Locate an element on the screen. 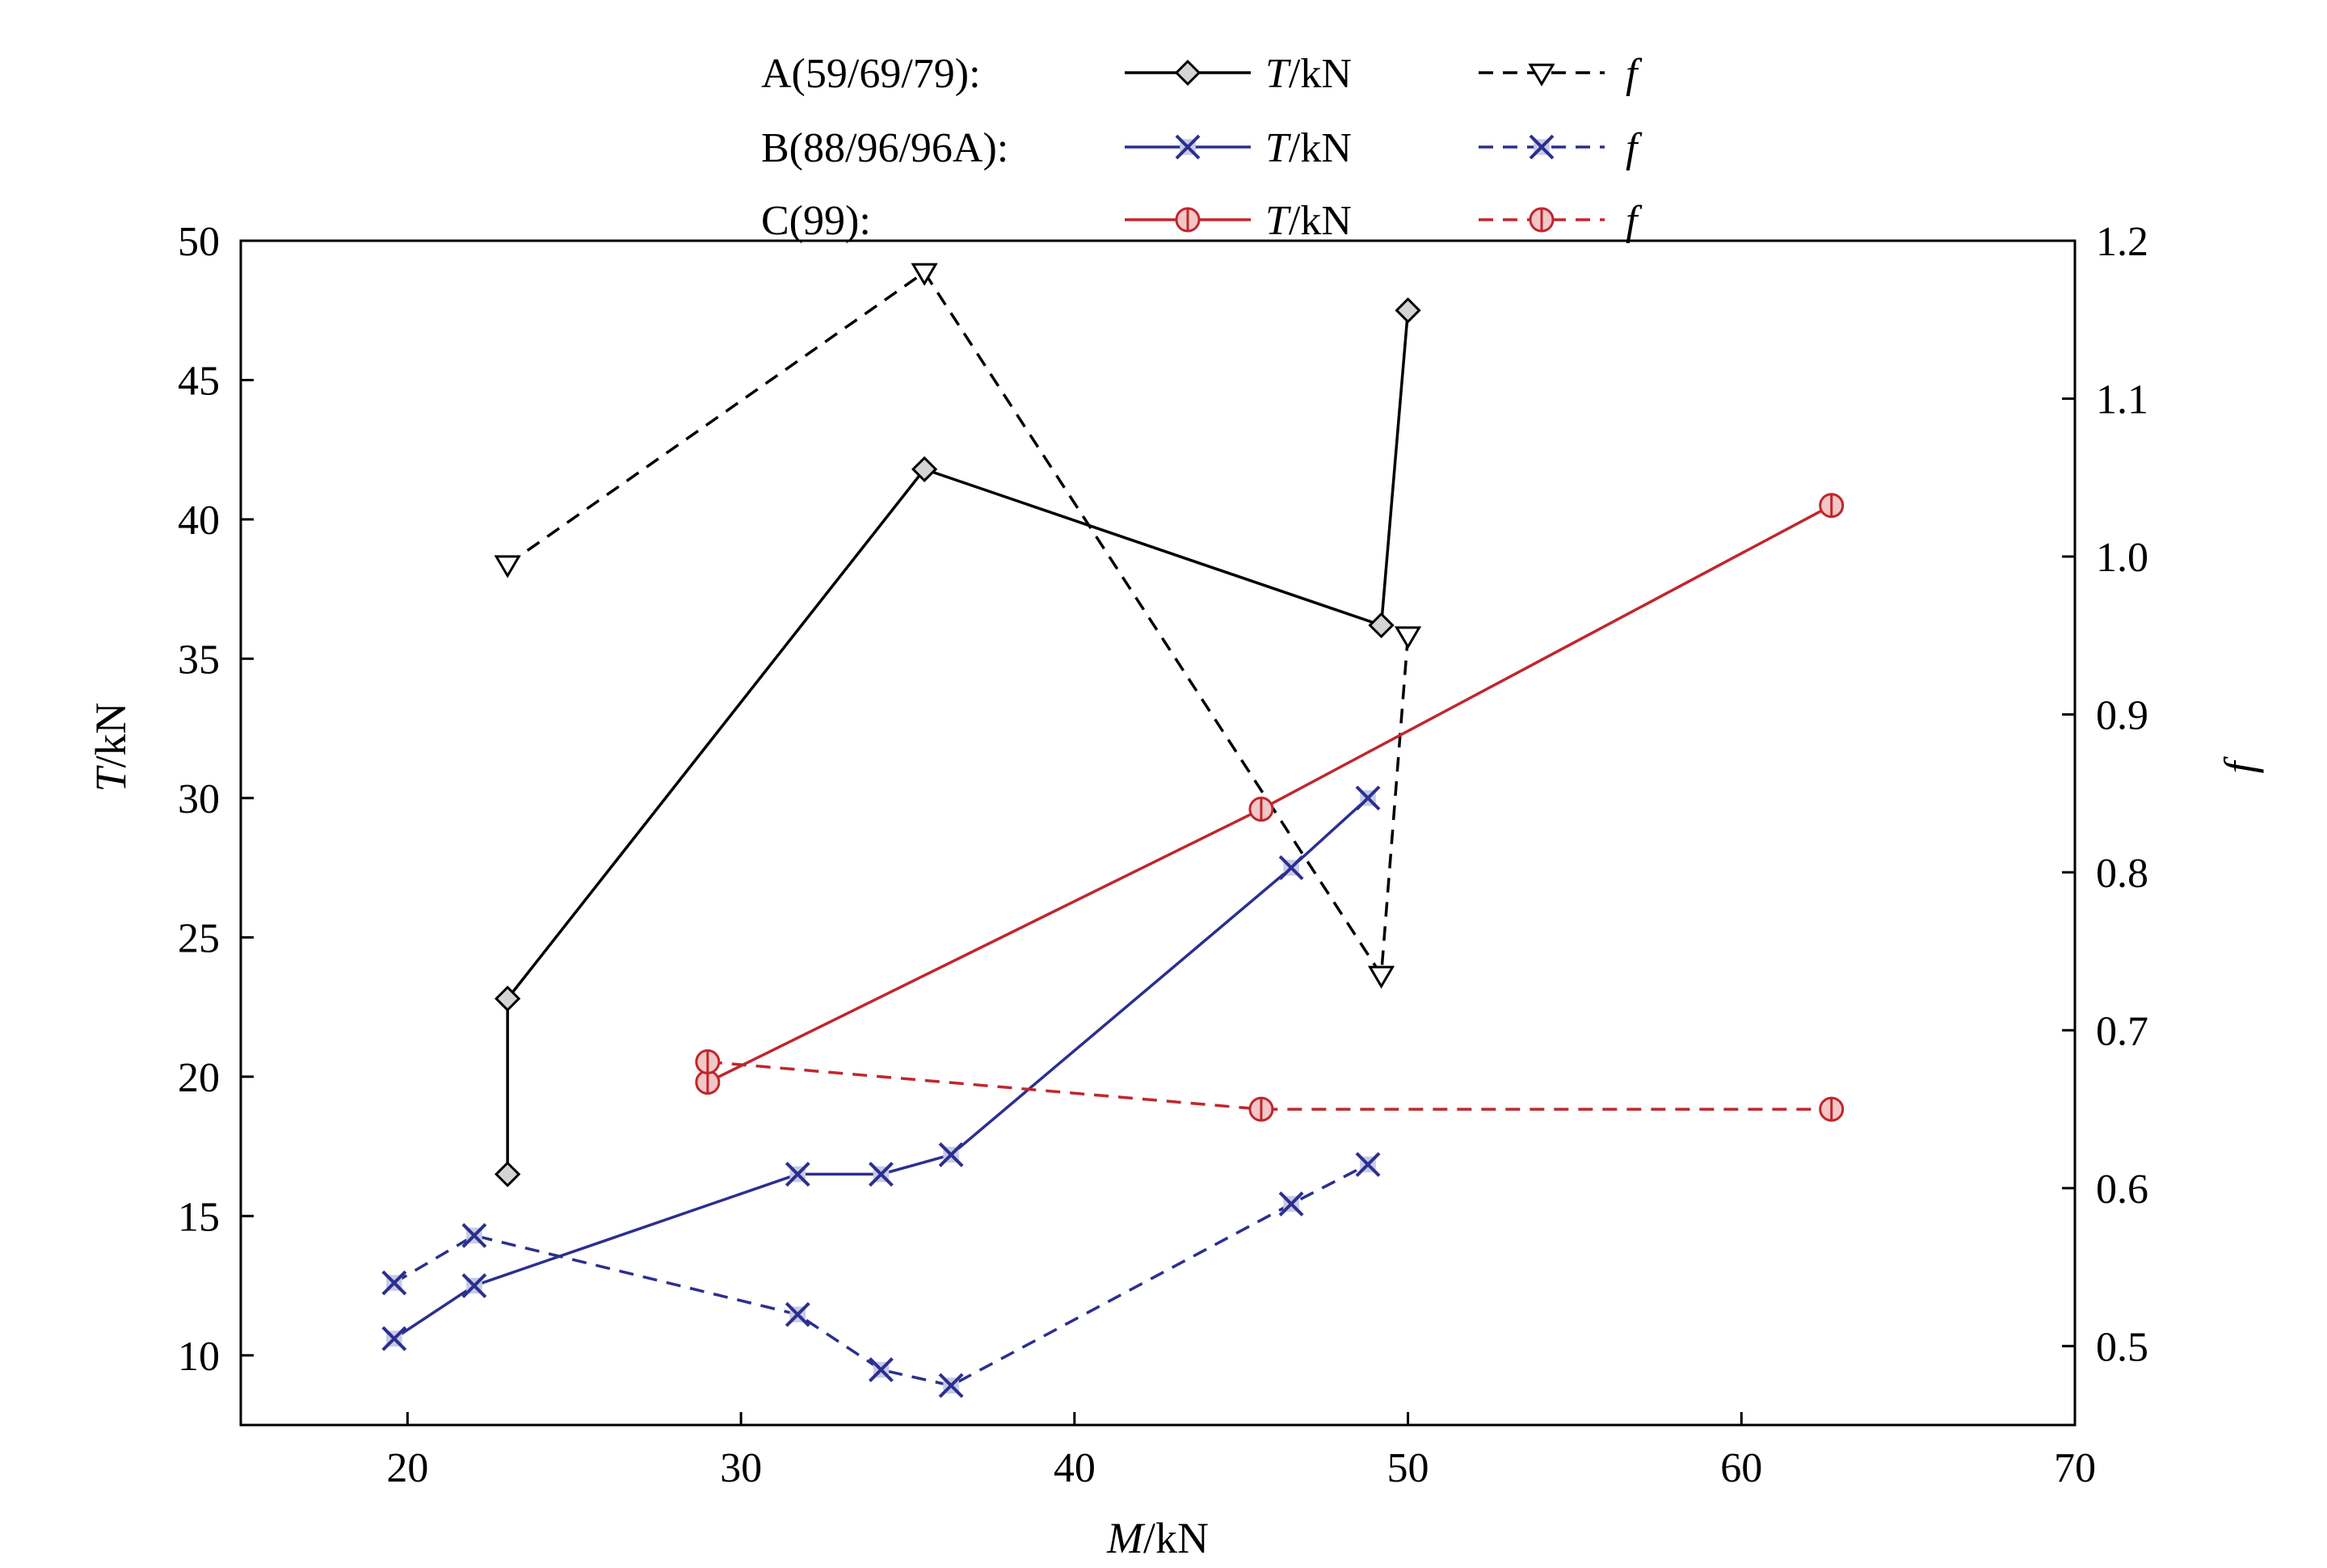 This screenshot has height=1568, width=2327. y-right-tick-label: 0.9 is located at coordinates (2122, 715).